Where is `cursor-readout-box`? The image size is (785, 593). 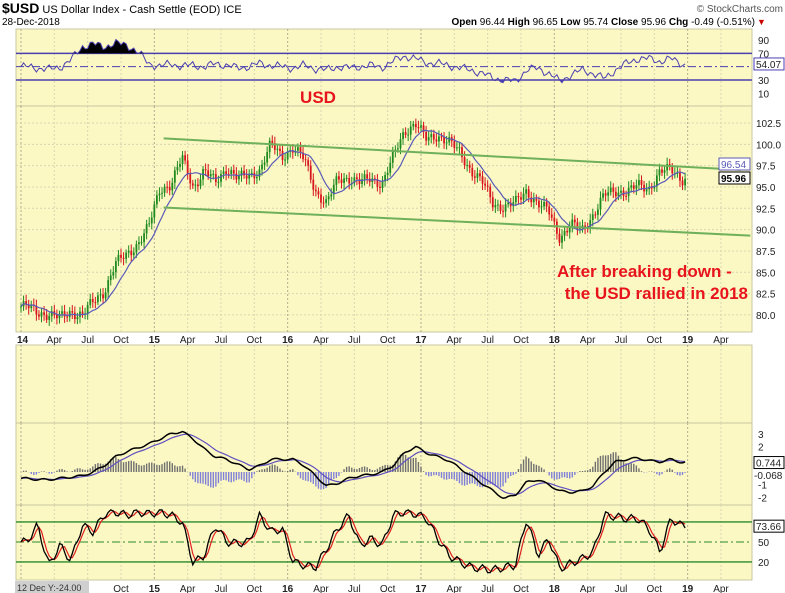 cursor-readout-box is located at coordinates (52, 587).